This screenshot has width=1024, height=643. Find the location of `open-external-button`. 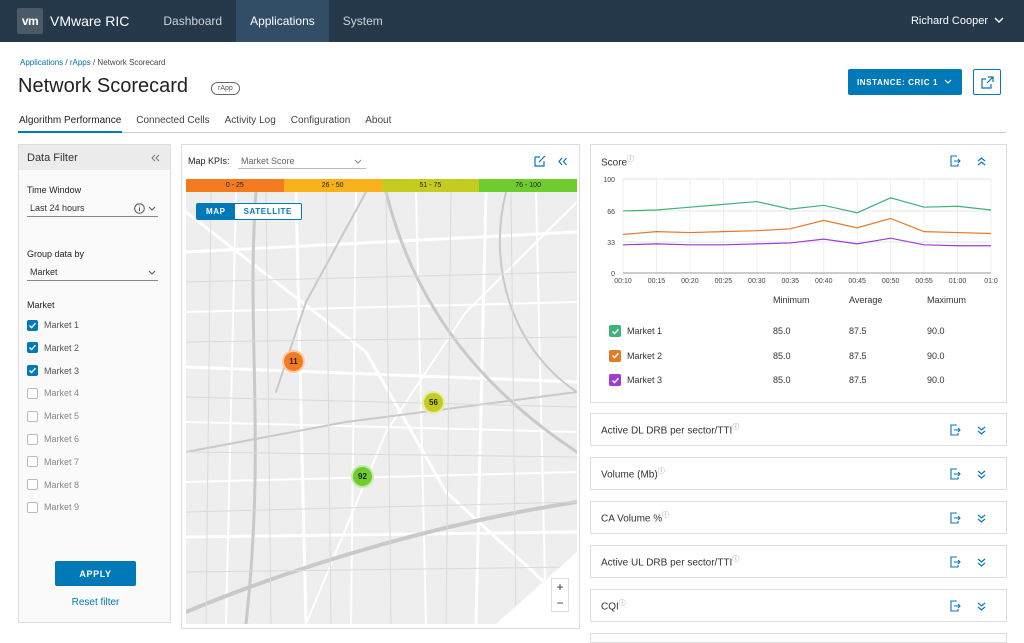

open-external-button is located at coordinates (987, 82).